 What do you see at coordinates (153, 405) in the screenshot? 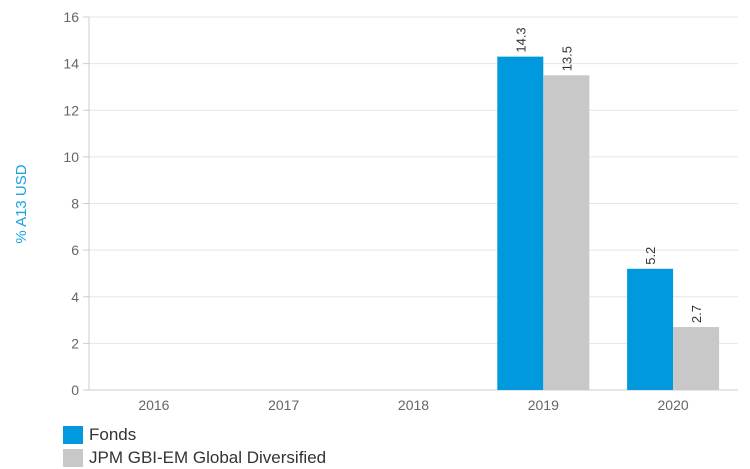
I see `x-tick-label: 2016` at bounding box center [153, 405].